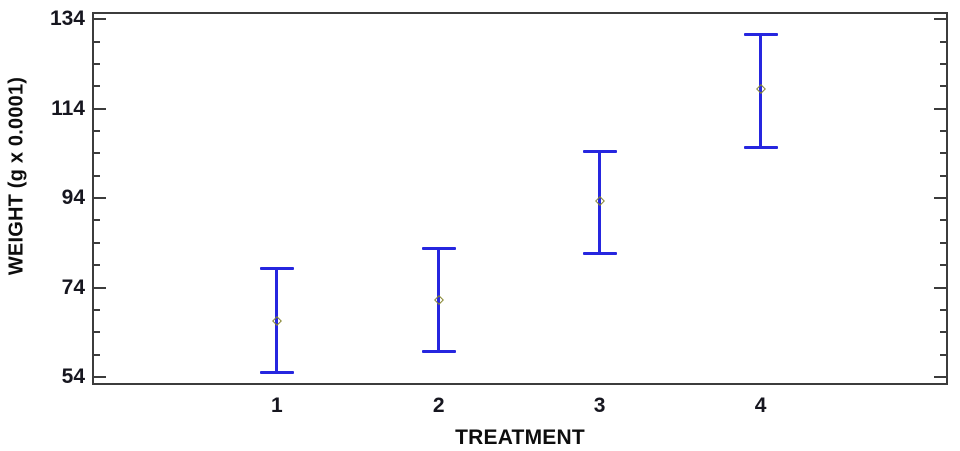 This screenshot has width=960, height=451. What do you see at coordinates (760, 405) in the screenshot?
I see `x-tick-label: 4` at bounding box center [760, 405].